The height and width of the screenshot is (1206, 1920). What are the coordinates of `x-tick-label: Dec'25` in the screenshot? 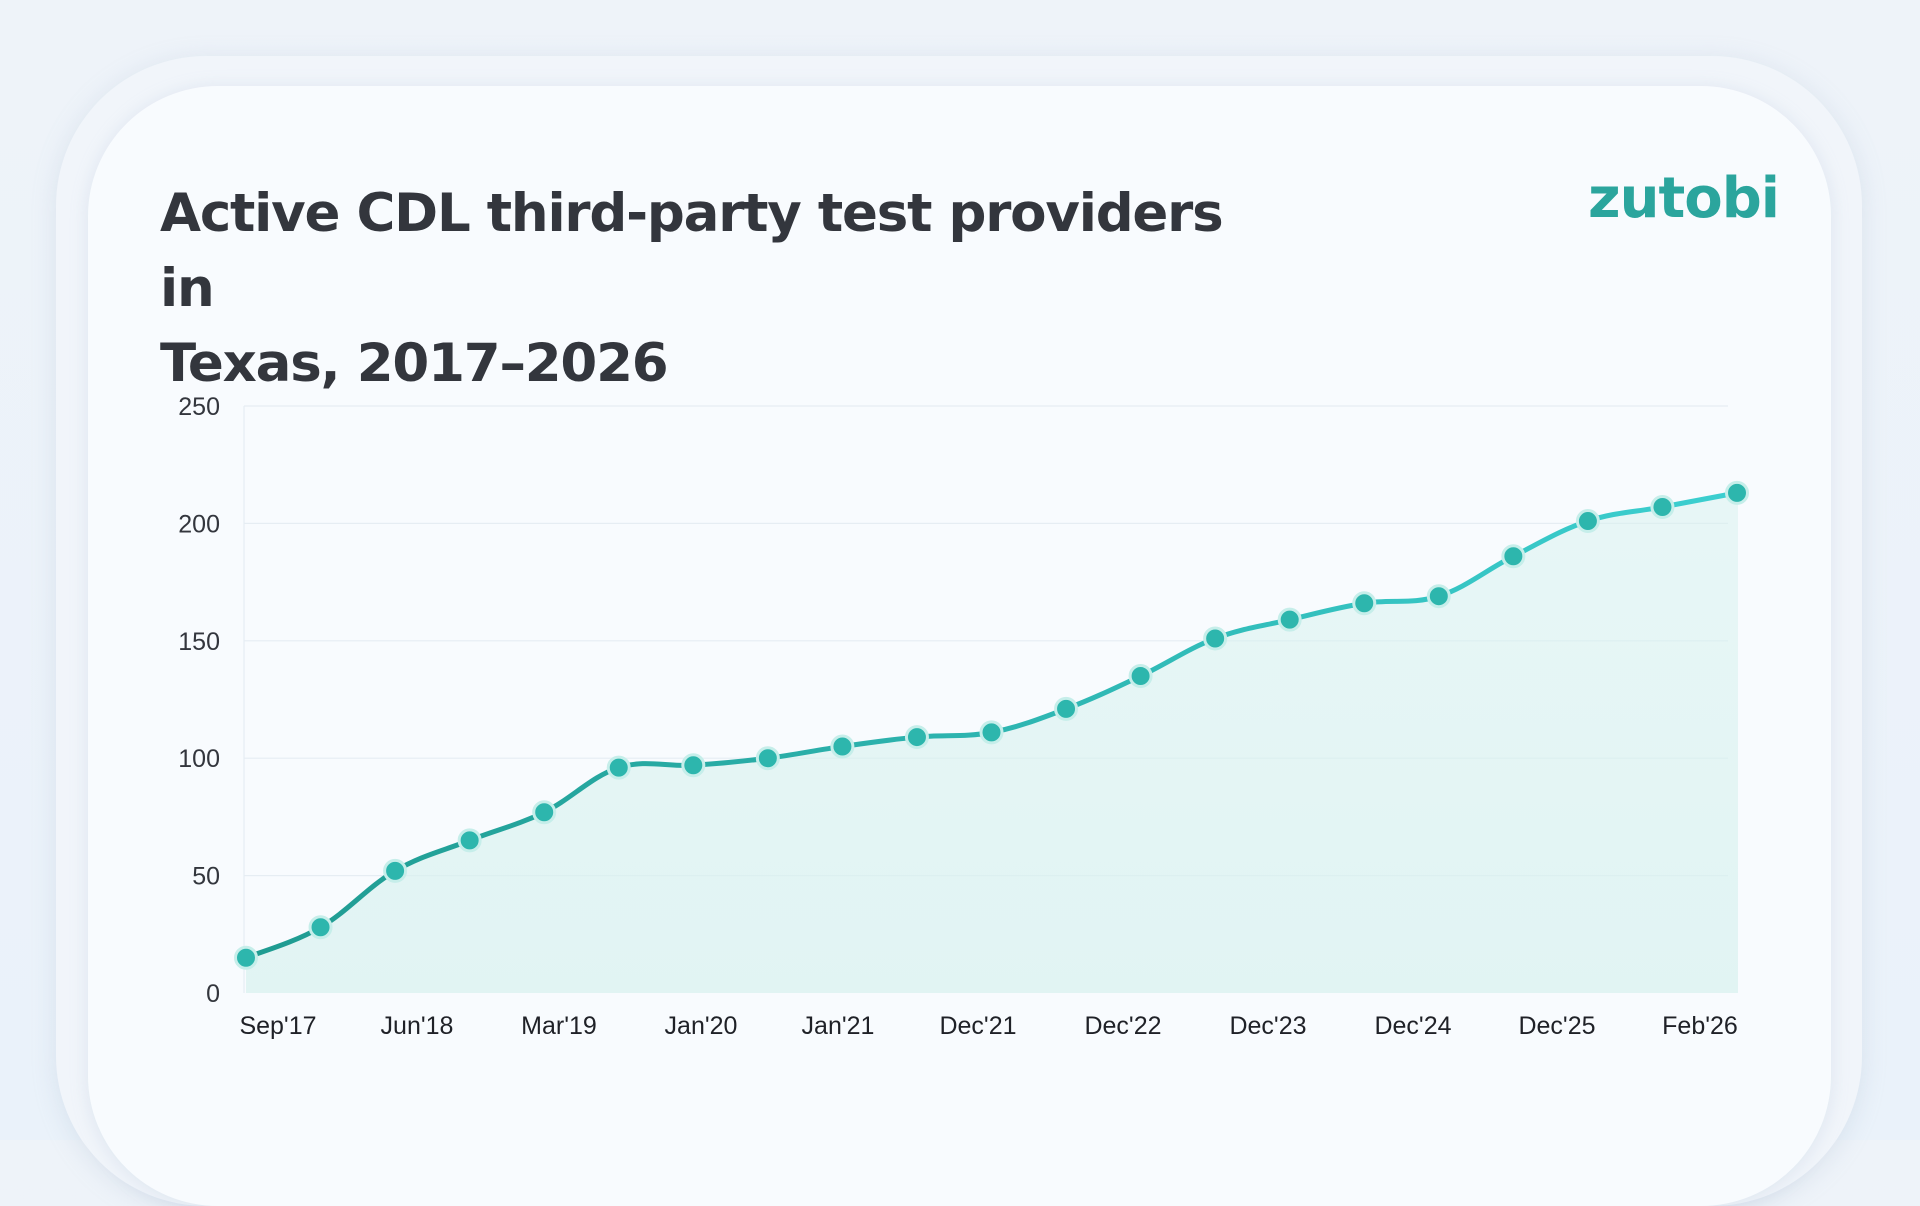 It's located at (1556, 1026).